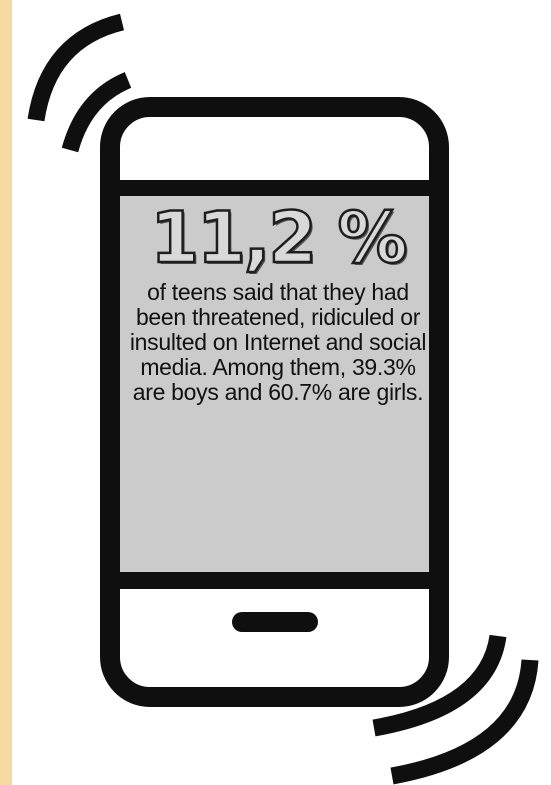 The width and height of the screenshot is (551, 785). Describe the element at coordinates (279, 238) in the screenshot. I see `statistic-value: 11,2 %` at that location.